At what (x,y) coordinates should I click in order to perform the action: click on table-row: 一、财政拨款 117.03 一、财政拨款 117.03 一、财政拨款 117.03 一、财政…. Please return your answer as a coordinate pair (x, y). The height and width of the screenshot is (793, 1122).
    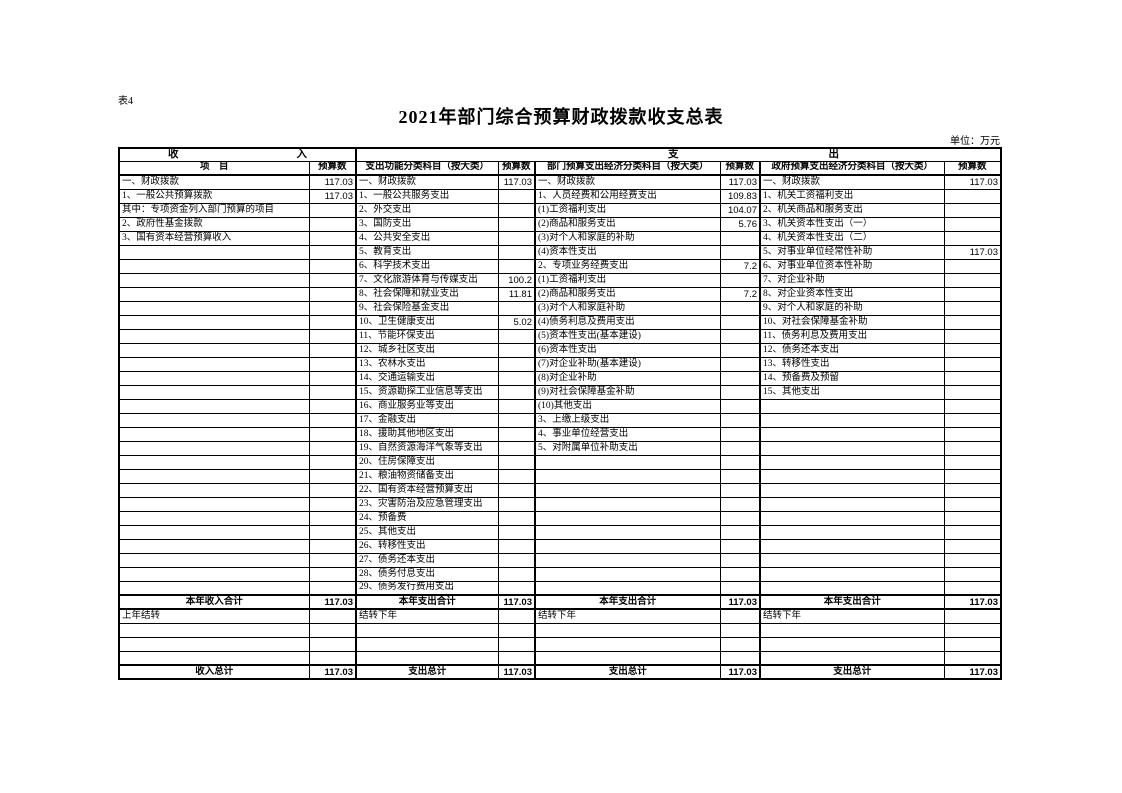
    Looking at the image, I should click on (560, 182).